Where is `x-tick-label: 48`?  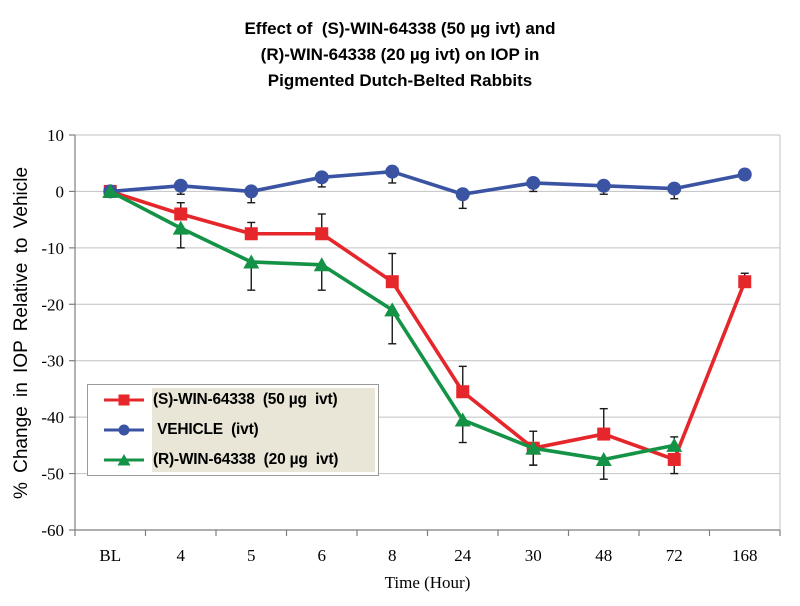 x-tick-label: 48 is located at coordinates (603, 555).